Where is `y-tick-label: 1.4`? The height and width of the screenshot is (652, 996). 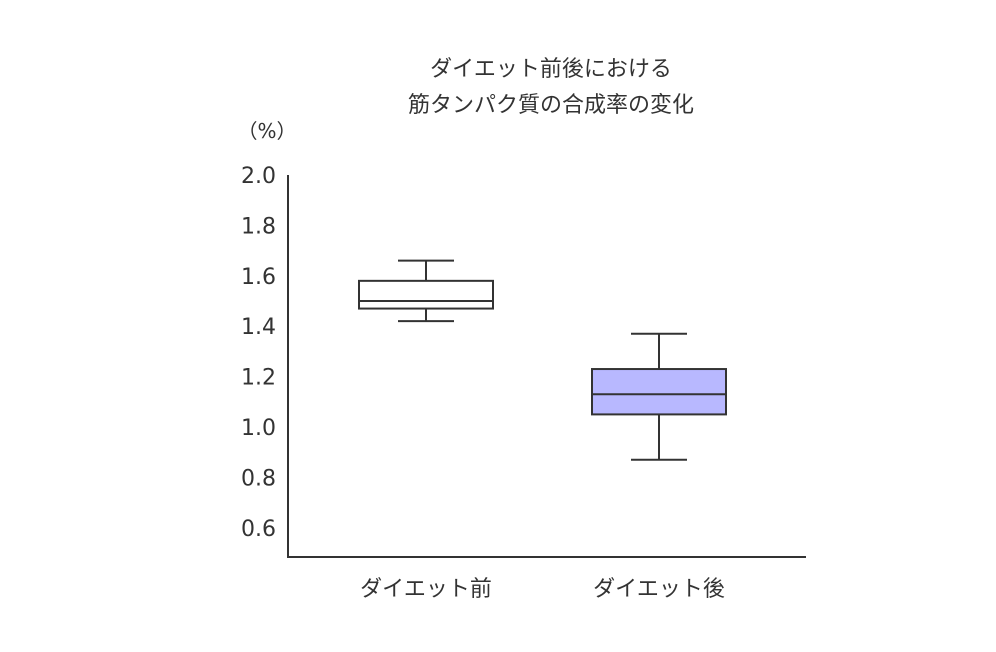
y-tick-label: 1.4 is located at coordinates (258, 327).